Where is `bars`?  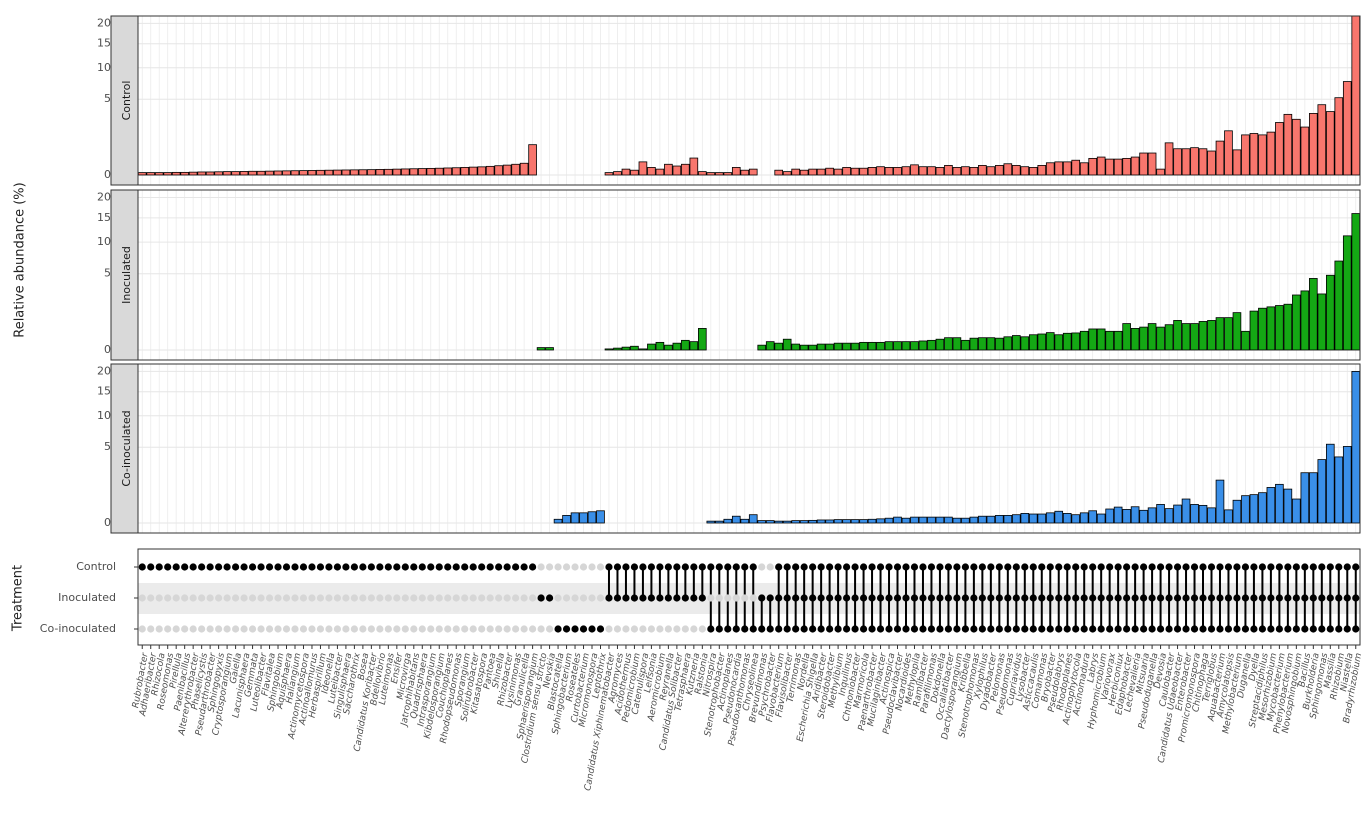
bars is located at coordinates (948, 282).